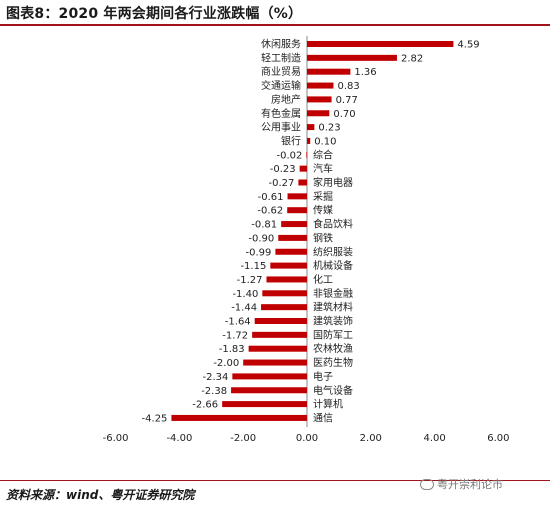  Describe the element at coordinates (470, 484) in the screenshot. I see `watermark-text: 粤开崇利论市` at that location.